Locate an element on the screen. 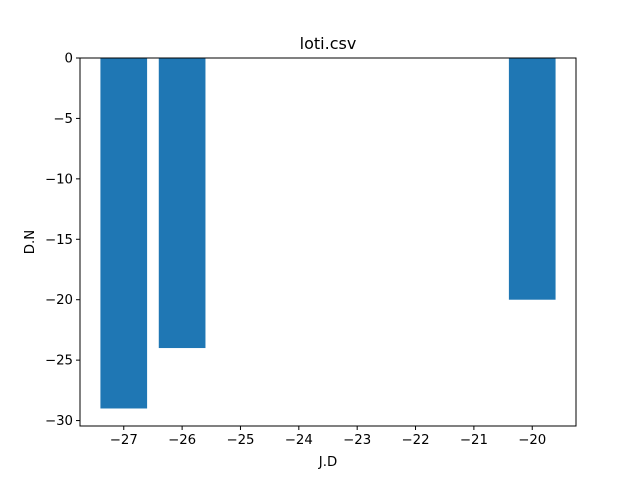 The width and height of the screenshot is (640, 480). x-axis-ticks: −27 −26 −25 −24 −23 −22 −21 −20 is located at coordinates (328, 437).